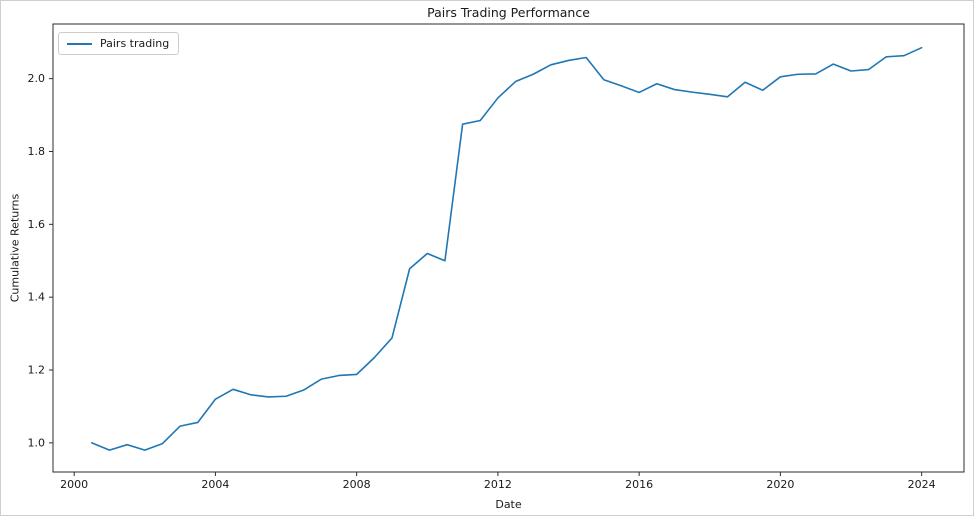 The height and width of the screenshot is (516, 974). What do you see at coordinates (37, 224) in the screenshot?
I see `y-tick-label: 1.6` at bounding box center [37, 224].